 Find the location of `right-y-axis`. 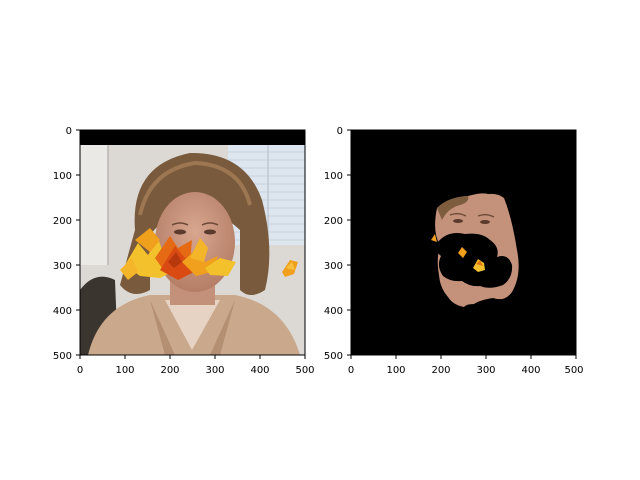

right-y-axis is located at coordinates (349, 242).